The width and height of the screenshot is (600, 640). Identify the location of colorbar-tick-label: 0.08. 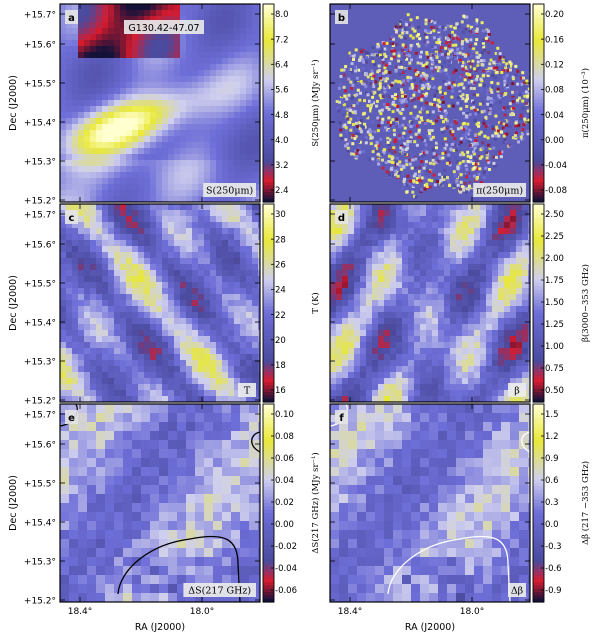
(554, 91).